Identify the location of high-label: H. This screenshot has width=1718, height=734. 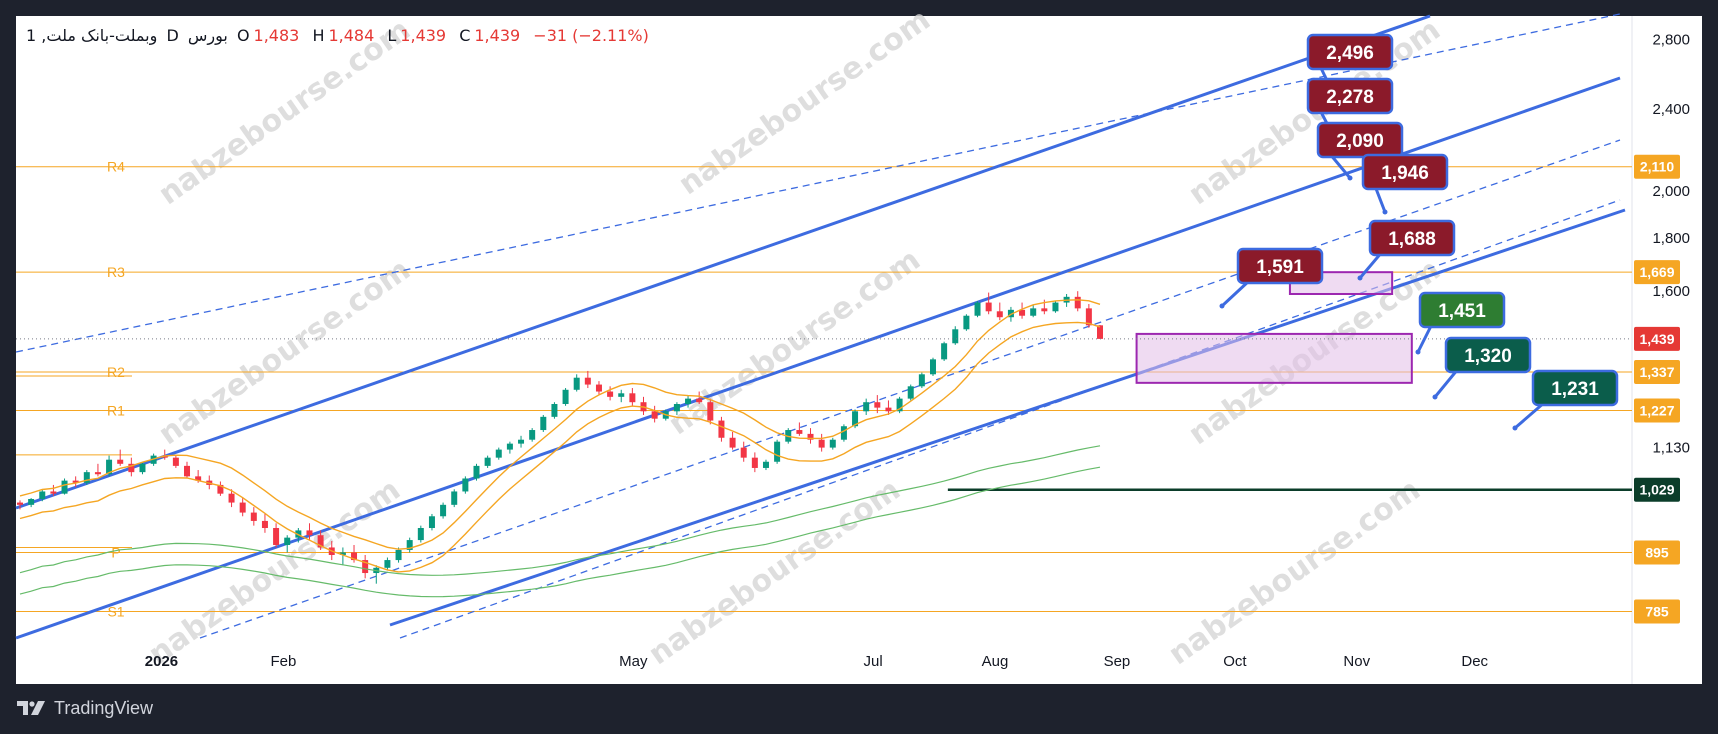
(318, 35).